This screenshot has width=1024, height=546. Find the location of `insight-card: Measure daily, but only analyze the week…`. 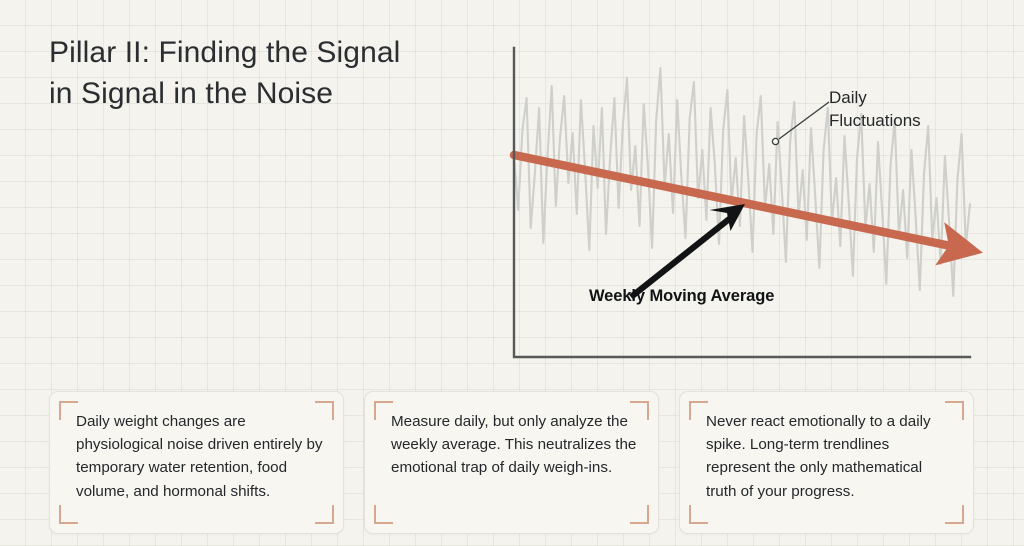

insight-card: Measure daily, but only analyze the week… is located at coordinates (511, 462).